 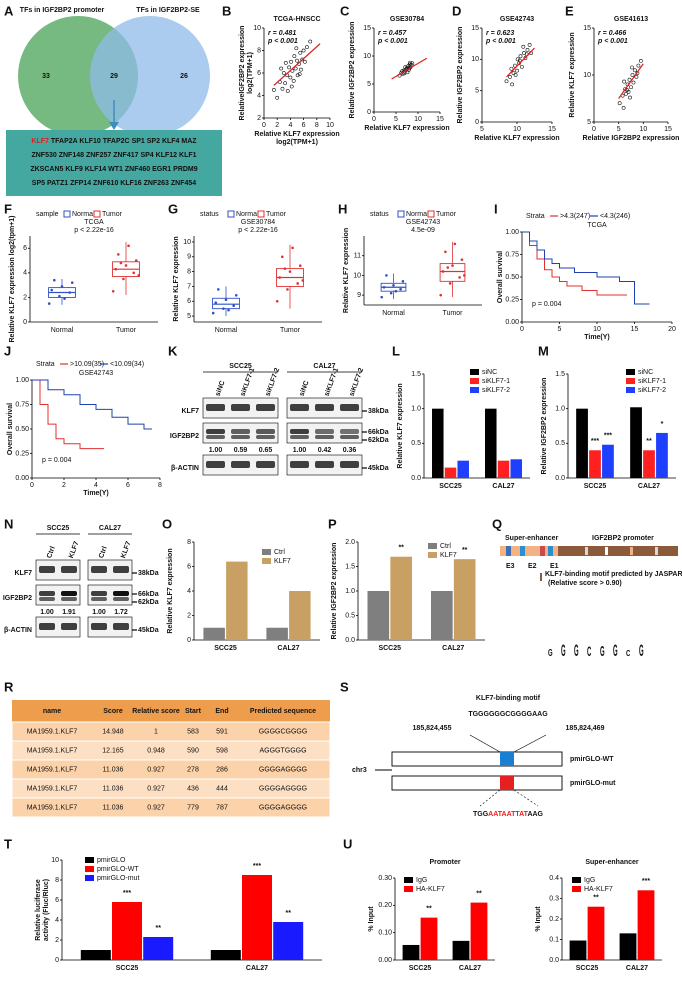 What do you see at coordinates (612, 33) in the screenshot?
I see `stat-r: r = 0.466` at bounding box center [612, 33].